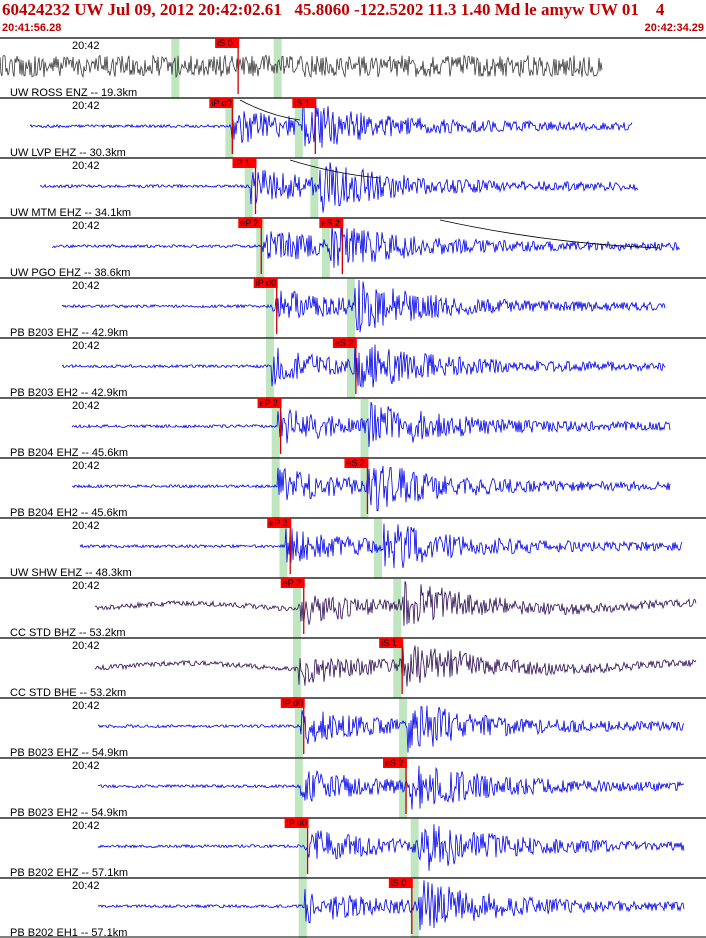 This screenshot has width=706, height=938. I want to click on trace-row: 20:42 eP 2 UW SHW EHZ -- 48.3km, so click(353, 548).